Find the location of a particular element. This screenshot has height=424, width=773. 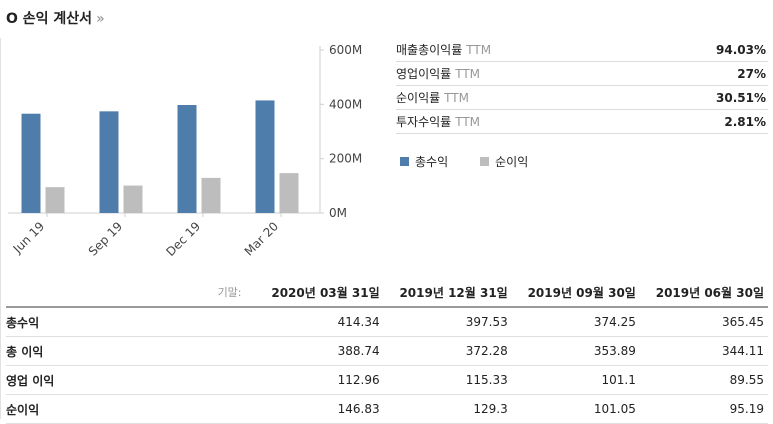

table-cell: 101.05 is located at coordinates (575, 409).